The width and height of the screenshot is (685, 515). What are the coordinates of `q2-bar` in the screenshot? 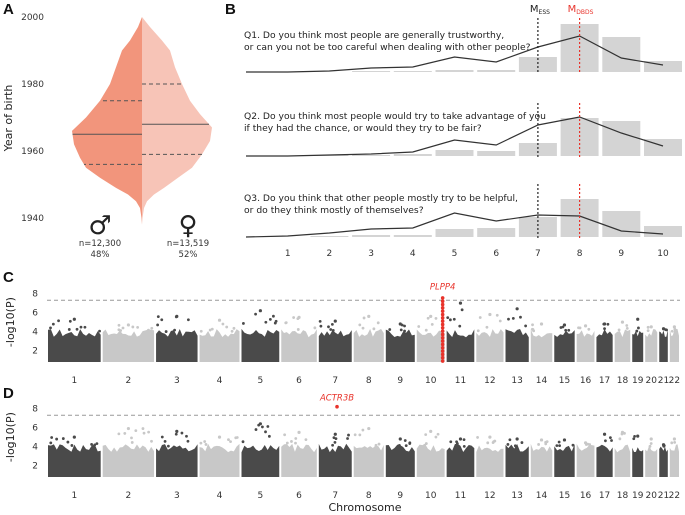 It's located at (537, 149).